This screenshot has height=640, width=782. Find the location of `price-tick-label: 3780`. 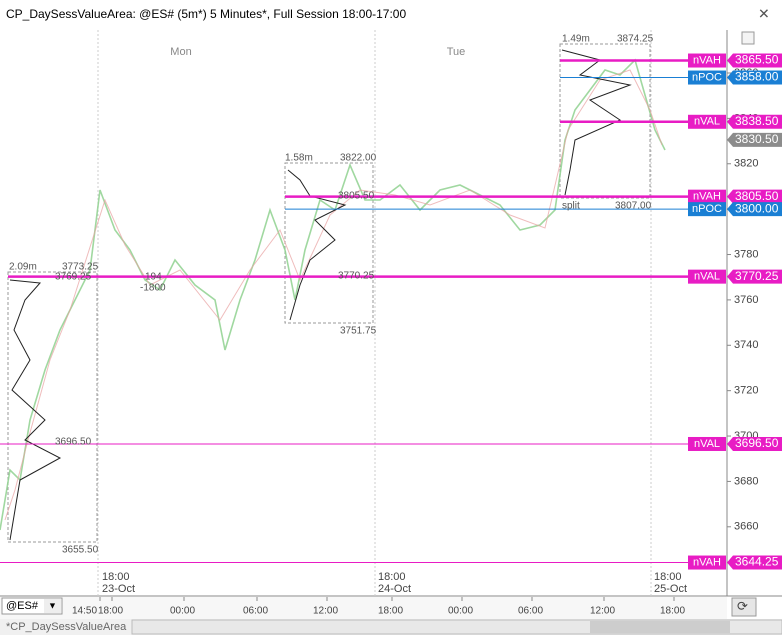

price-tick-label: 3780 is located at coordinates (746, 254).